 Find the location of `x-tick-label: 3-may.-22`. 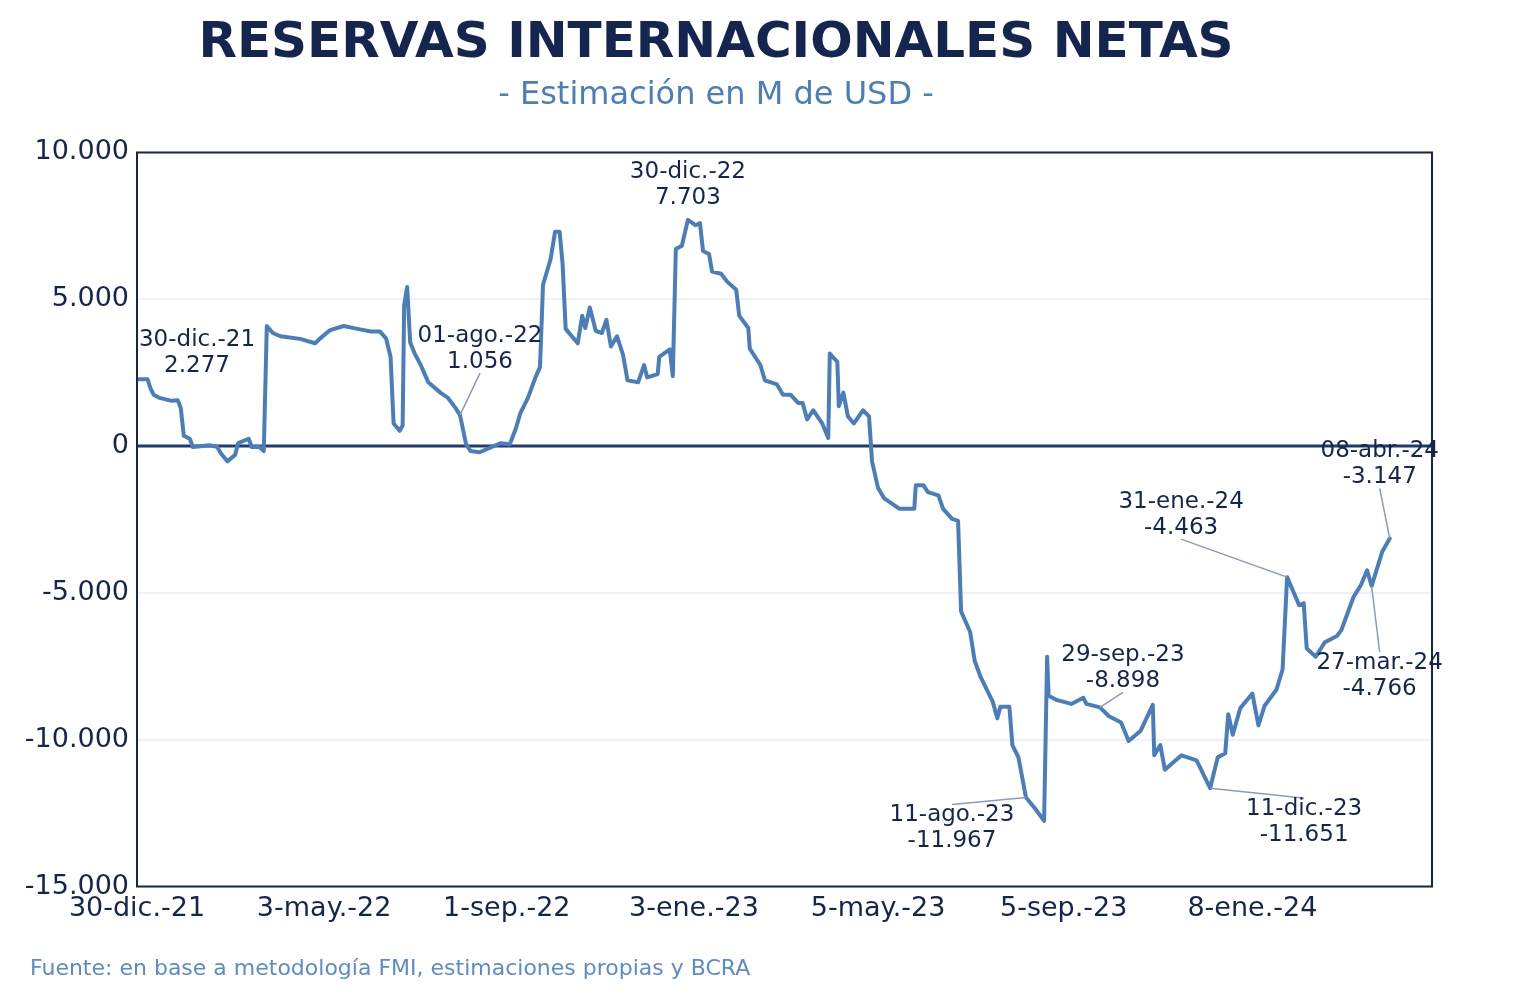

x-tick-label: 3-may.-22 is located at coordinates (324, 906).